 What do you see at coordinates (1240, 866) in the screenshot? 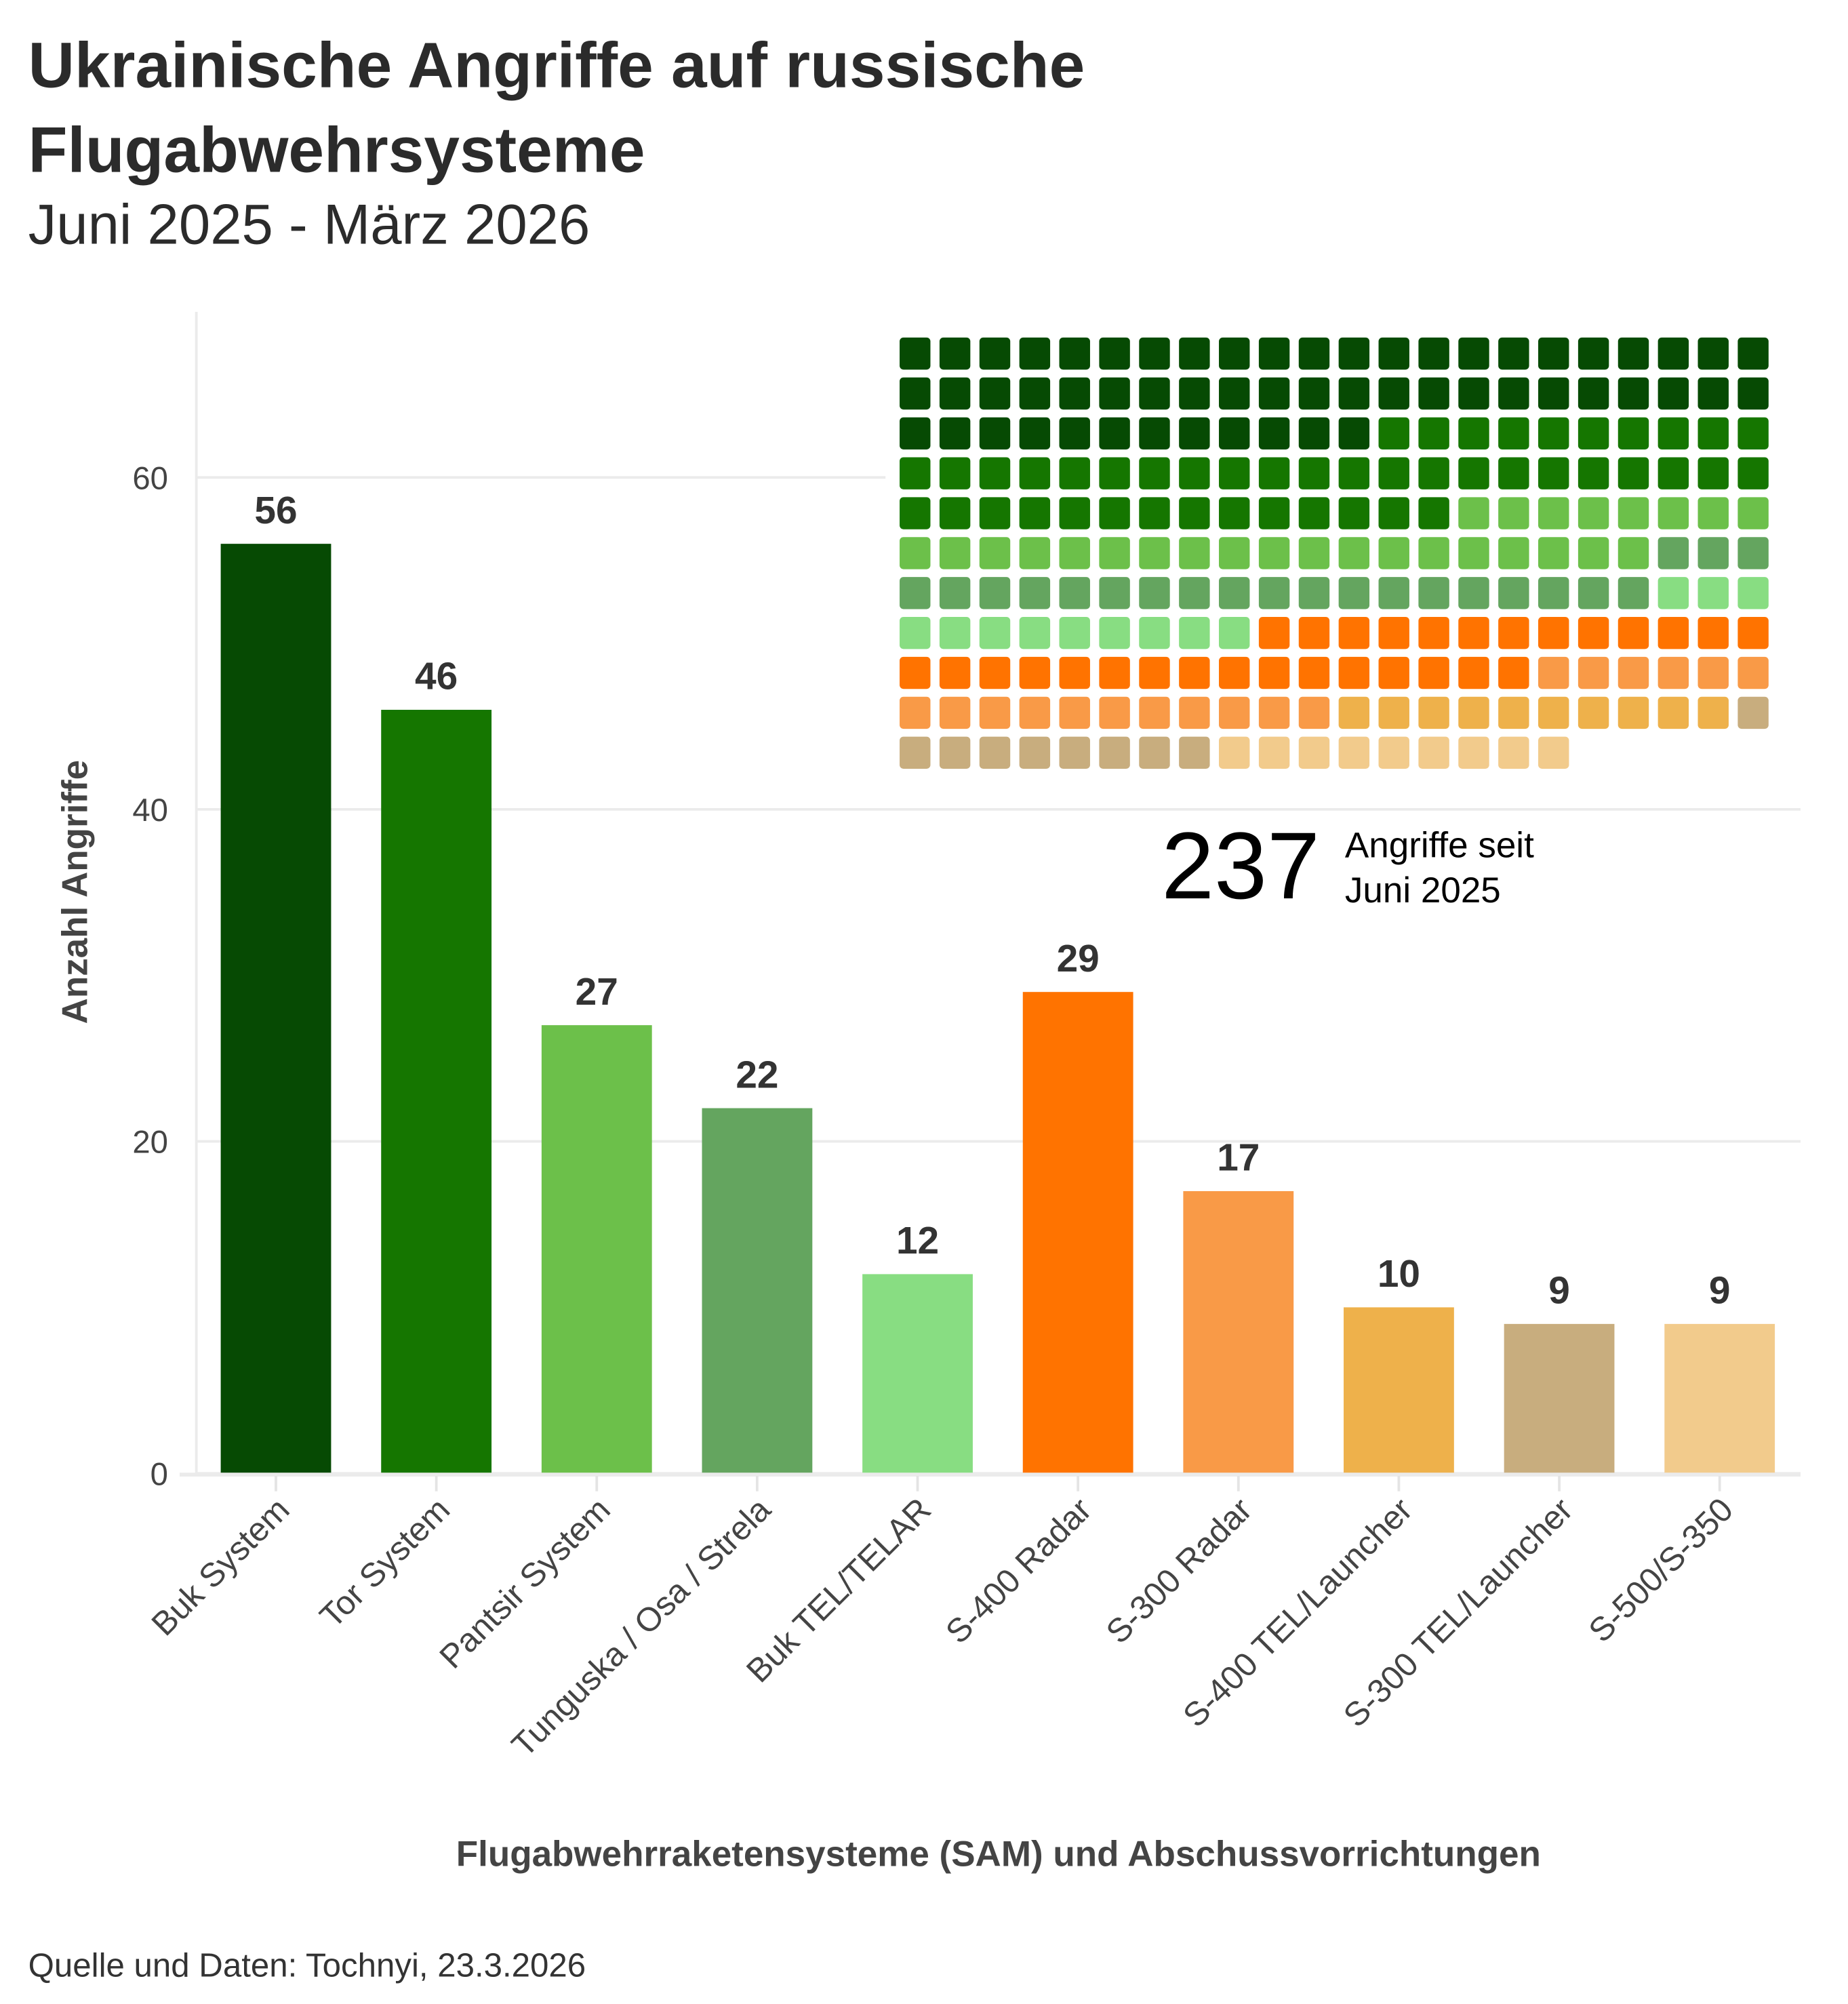
I see `total-count: 237` at bounding box center [1240, 866].